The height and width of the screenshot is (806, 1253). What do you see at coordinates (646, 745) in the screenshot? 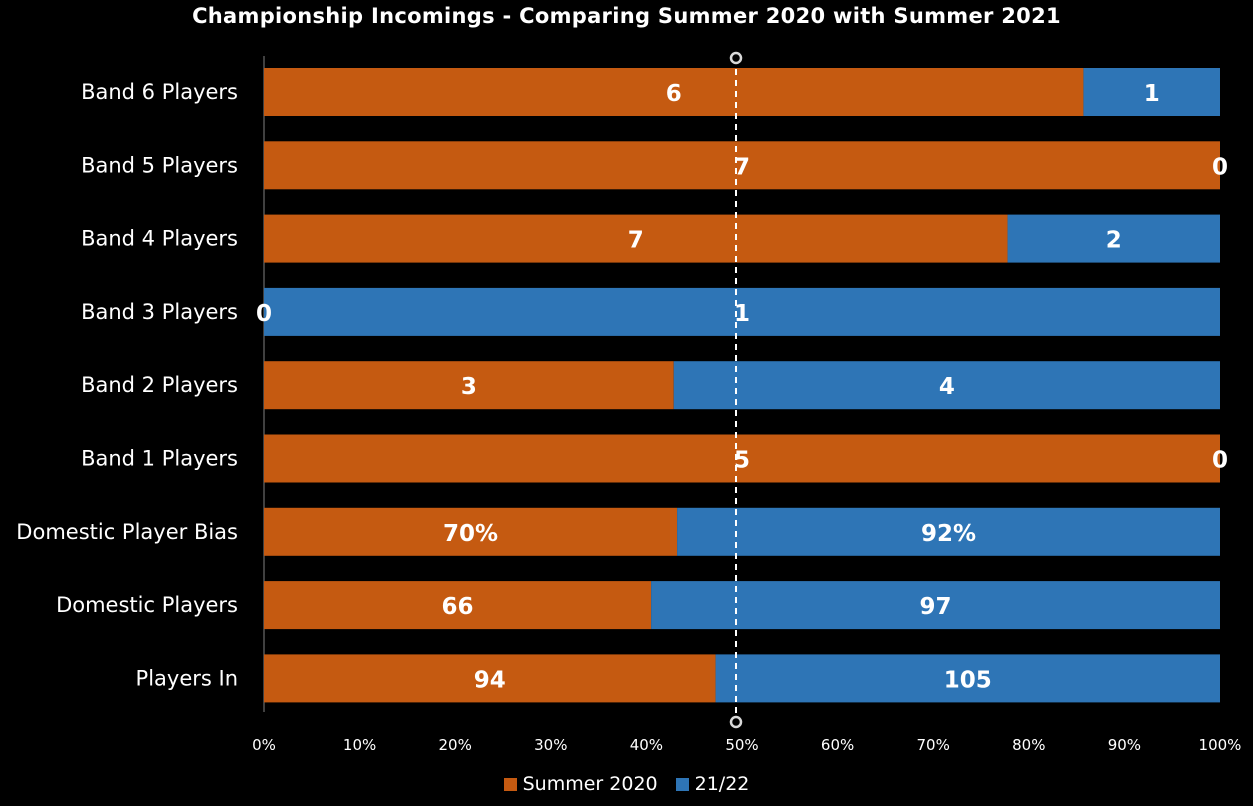
I see `x-tick-label-40: 40%` at bounding box center [646, 745].